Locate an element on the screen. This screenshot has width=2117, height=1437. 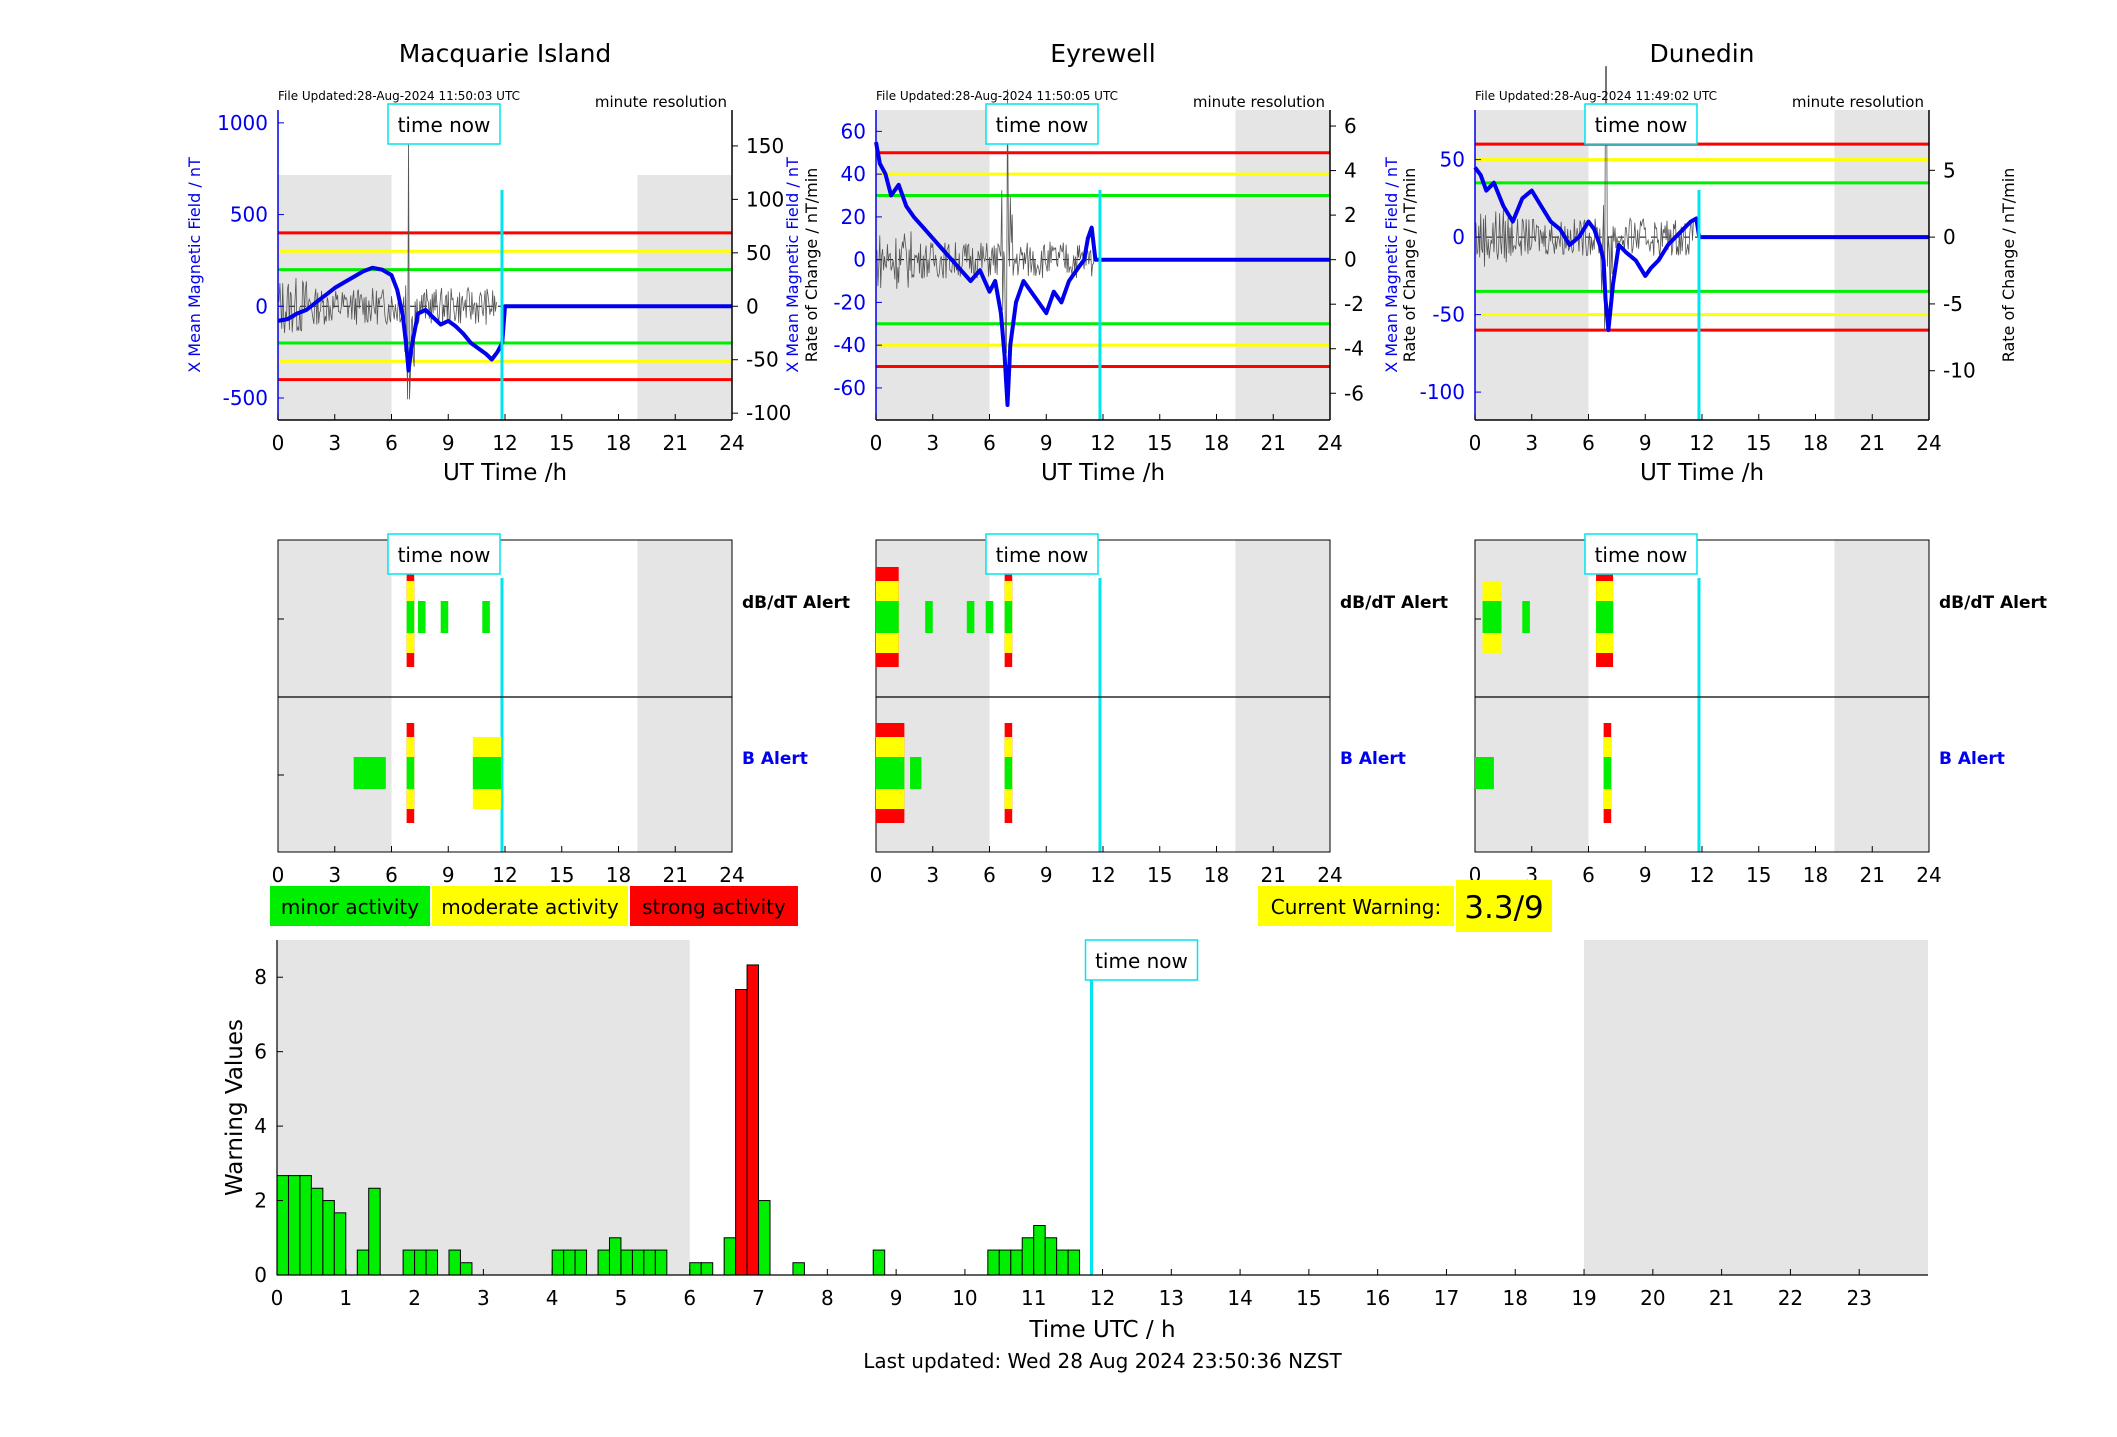
y2-tick-label: -10 is located at coordinates (1959, 371).